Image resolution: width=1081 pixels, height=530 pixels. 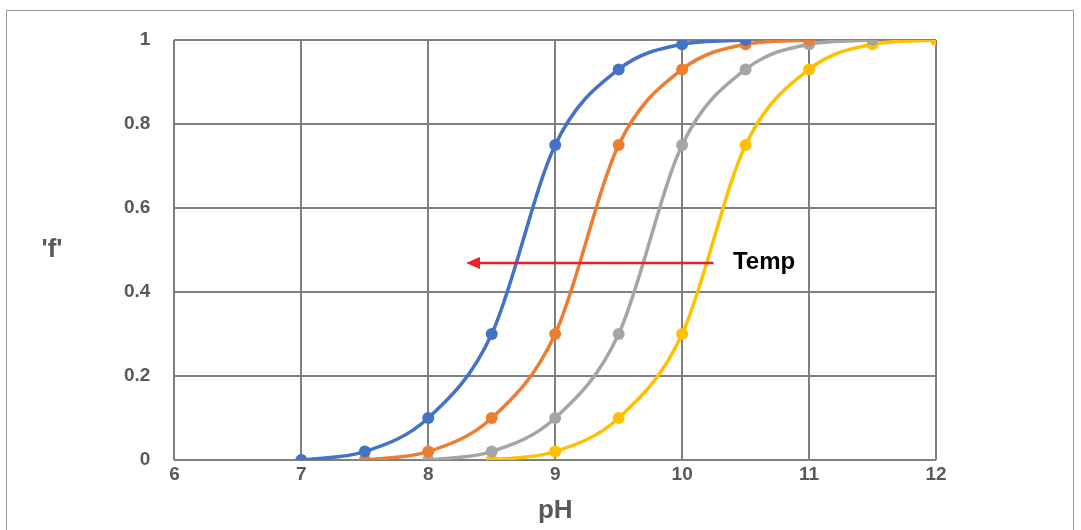 What do you see at coordinates (764, 261) in the screenshot?
I see `annotation: Temp` at bounding box center [764, 261].